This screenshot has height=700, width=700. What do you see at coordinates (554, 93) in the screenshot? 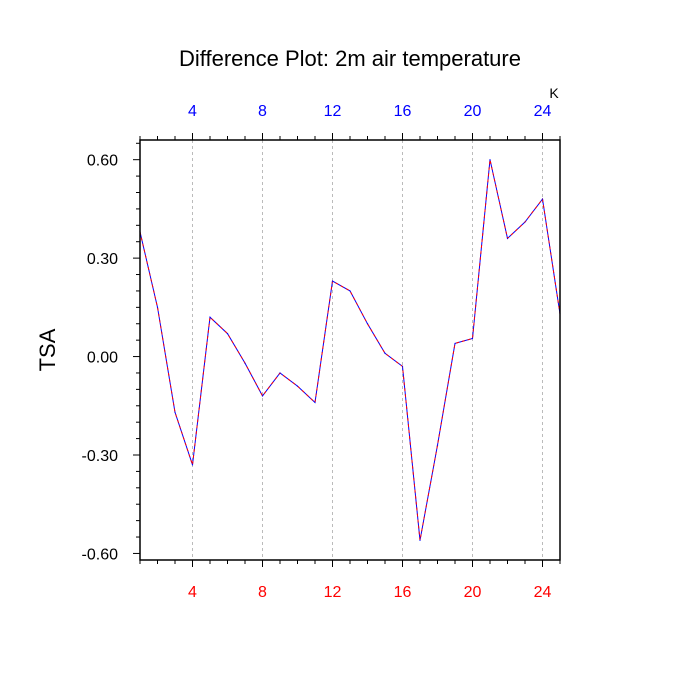
I see `units-label: K` at bounding box center [554, 93].